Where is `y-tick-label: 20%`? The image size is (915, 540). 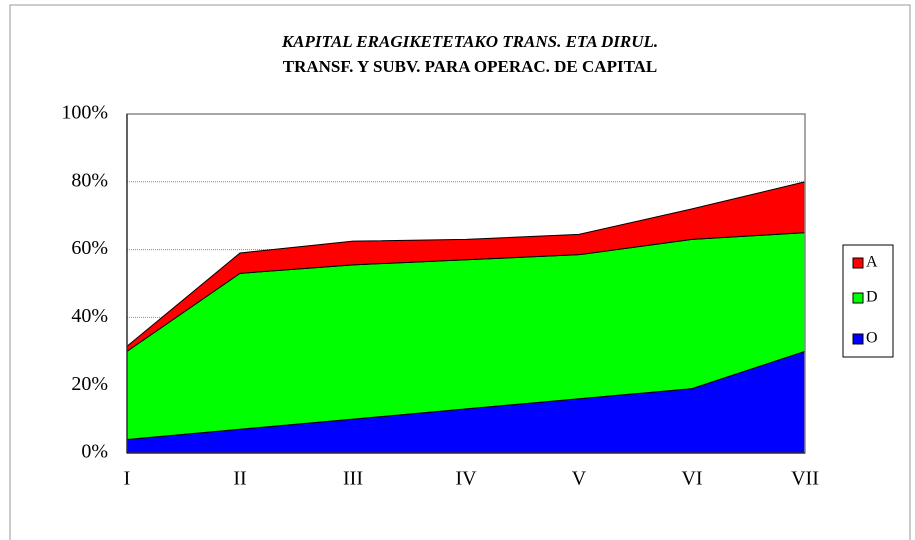 y-tick-label: 20% is located at coordinates (89, 384).